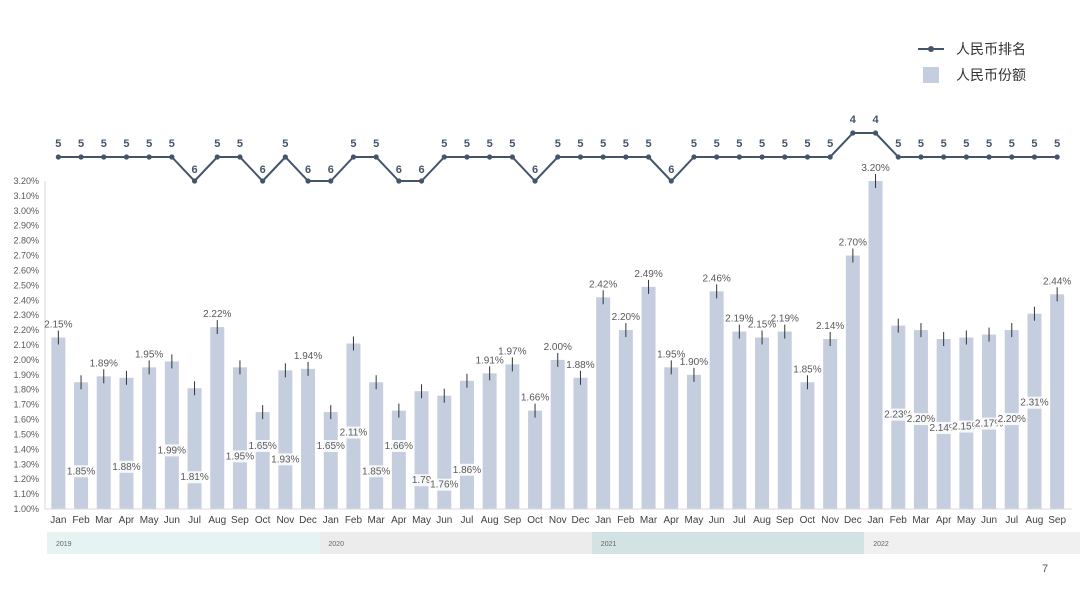  Describe the element at coordinates (26, 360) in the screenshot. I see `y-tick-label: 2.00%` at that location.